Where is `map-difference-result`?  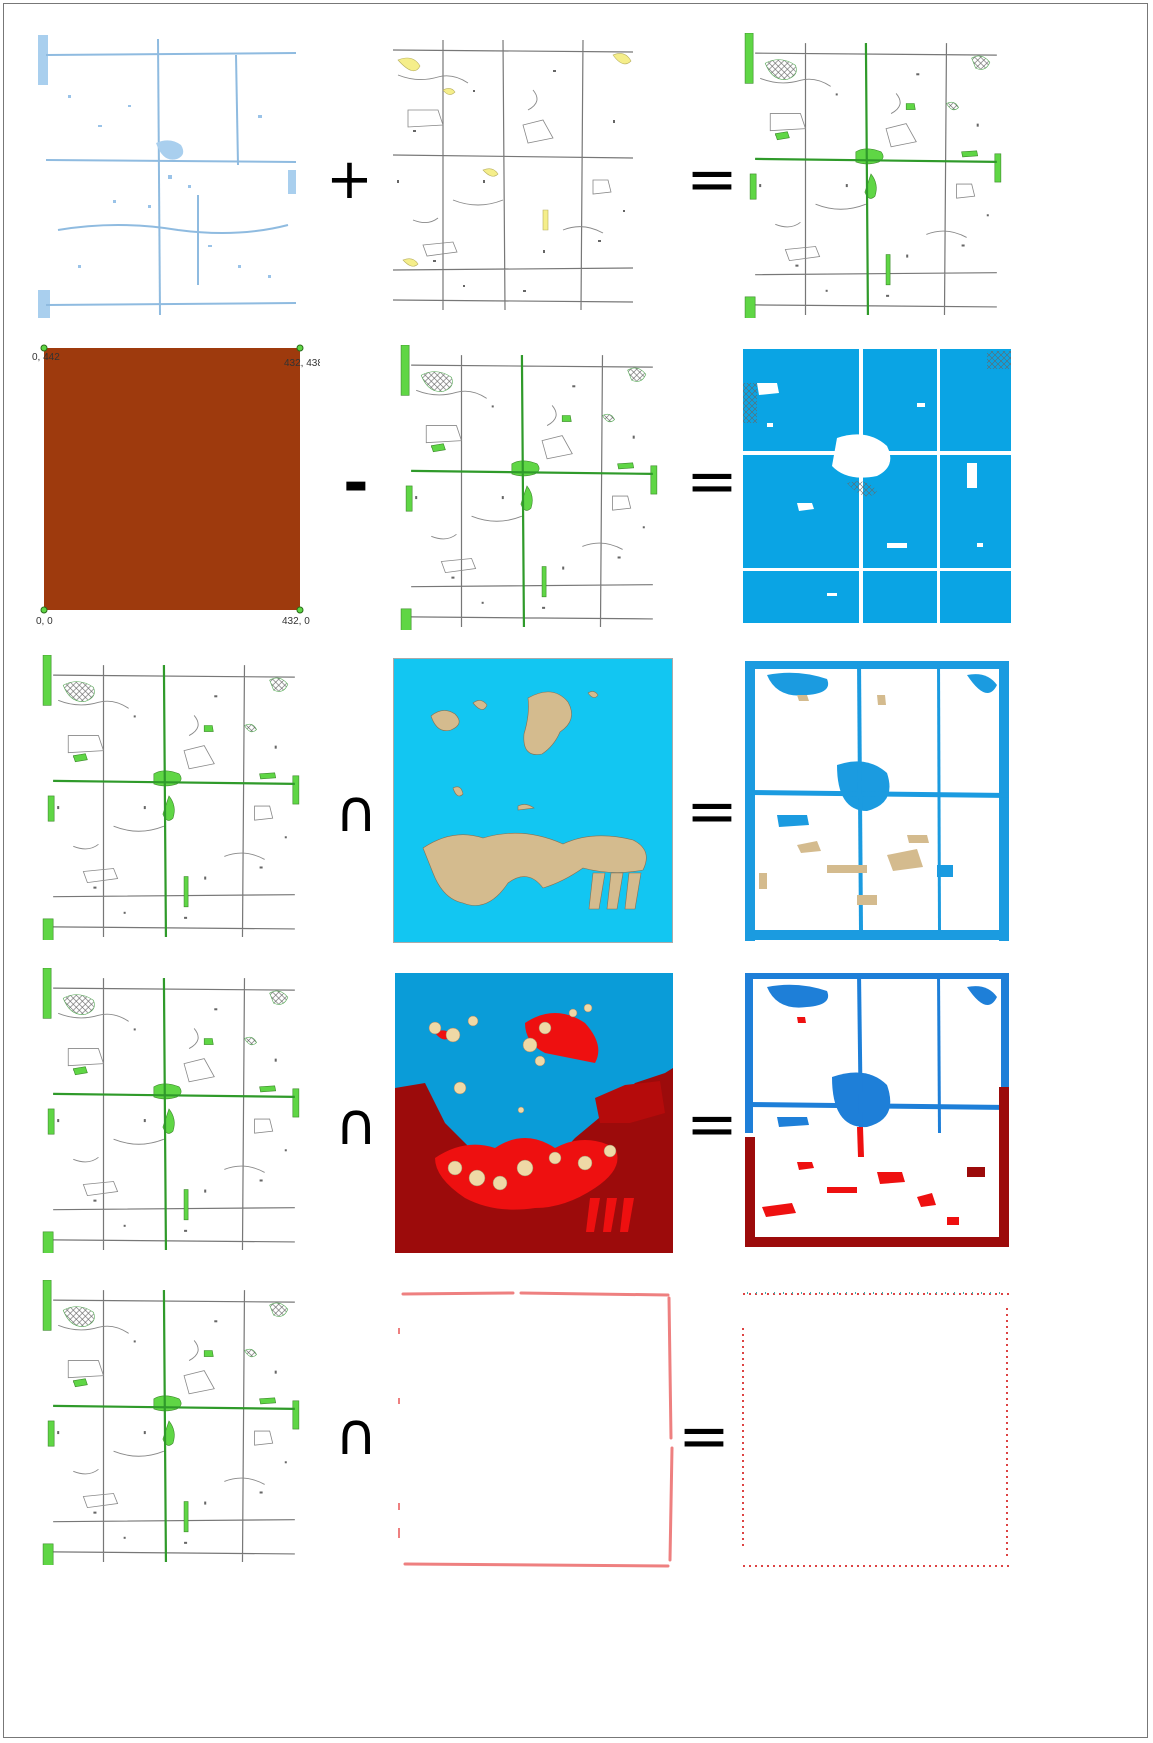 map-difference-result is located at coordinates (877, 486).